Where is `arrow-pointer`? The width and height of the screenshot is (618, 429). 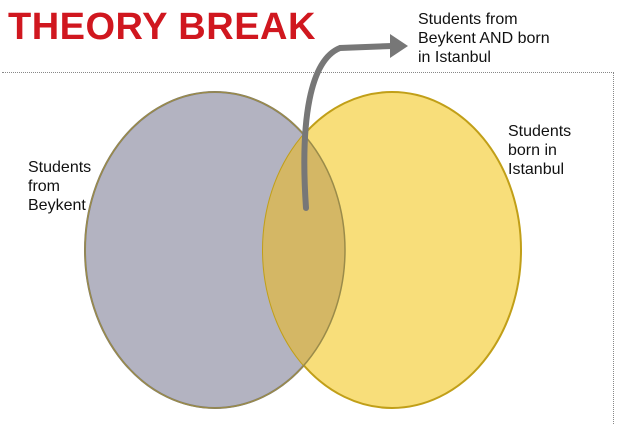 arrow-pointer is located at coordinates (348, 127).